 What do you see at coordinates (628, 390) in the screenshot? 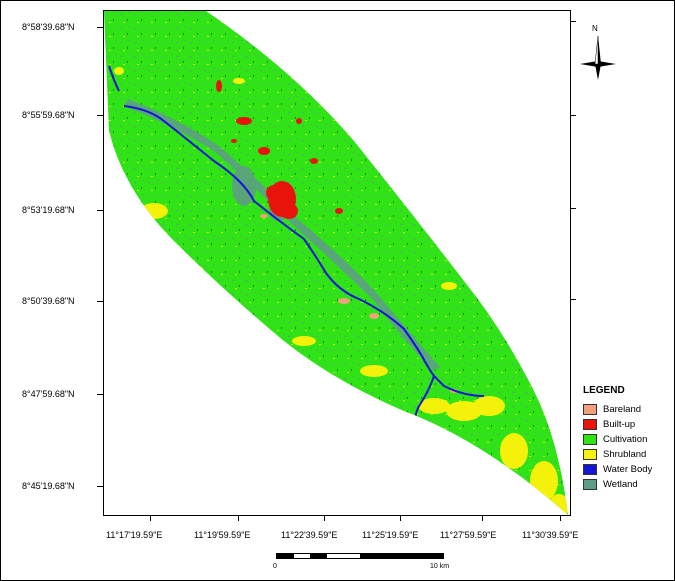
I see `legend-title: LEGEND` at bounding box center [628, 390].